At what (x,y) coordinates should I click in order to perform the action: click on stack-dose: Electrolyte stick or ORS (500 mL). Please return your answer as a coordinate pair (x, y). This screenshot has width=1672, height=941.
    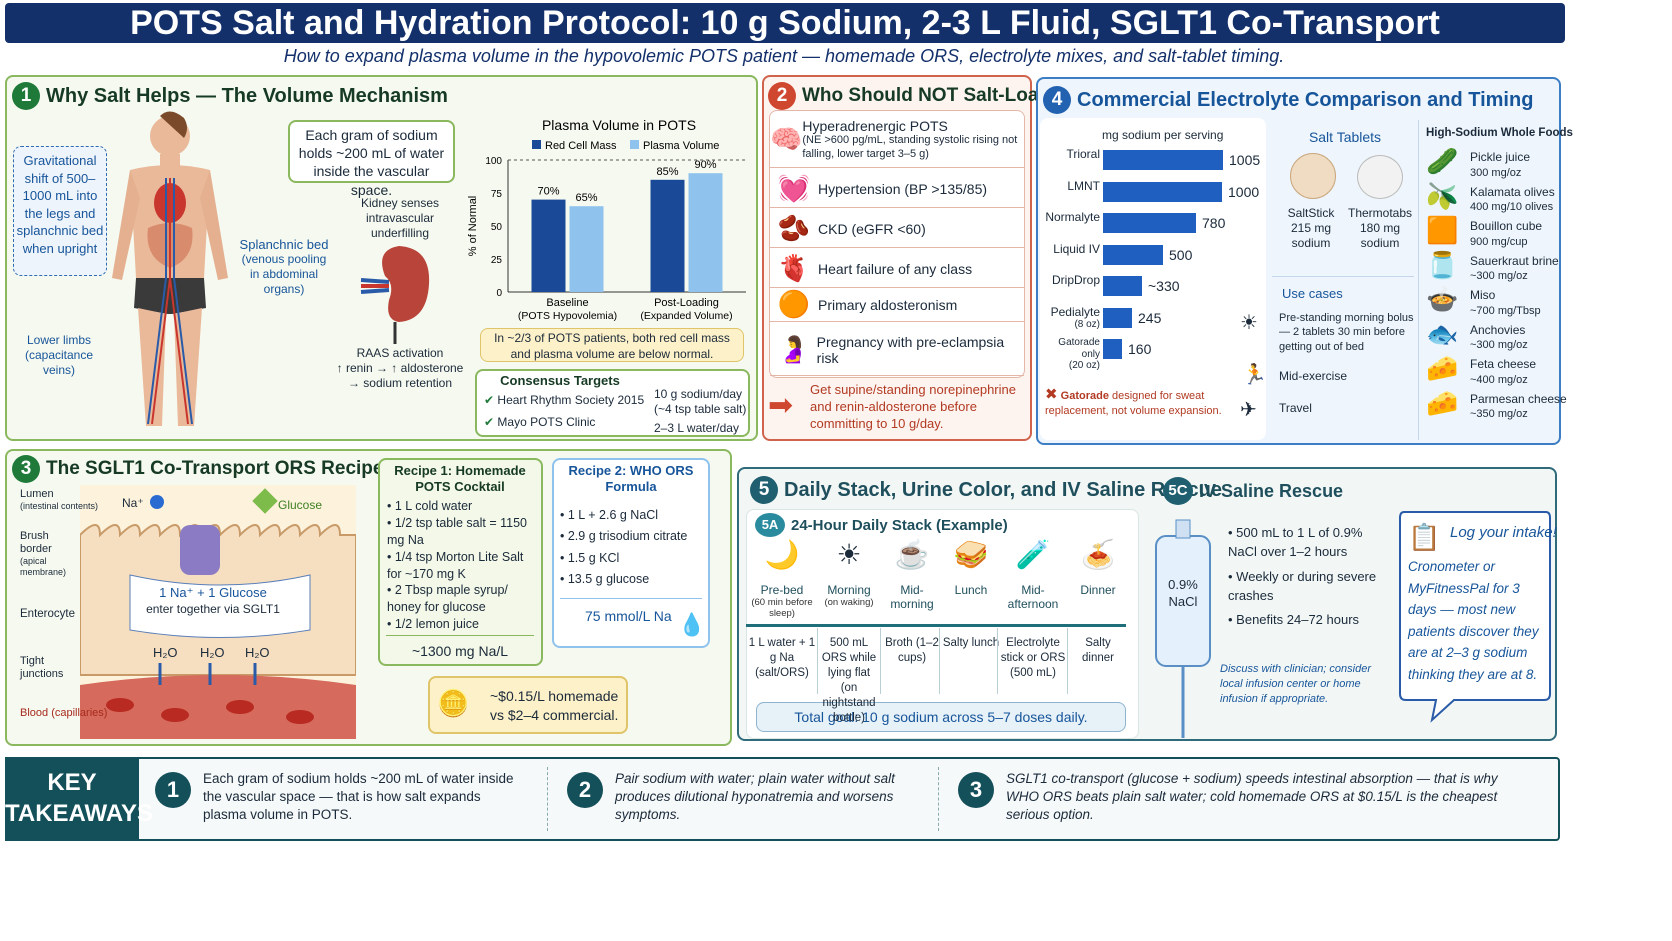
    Looking at the image, I should click on (1033, 658).